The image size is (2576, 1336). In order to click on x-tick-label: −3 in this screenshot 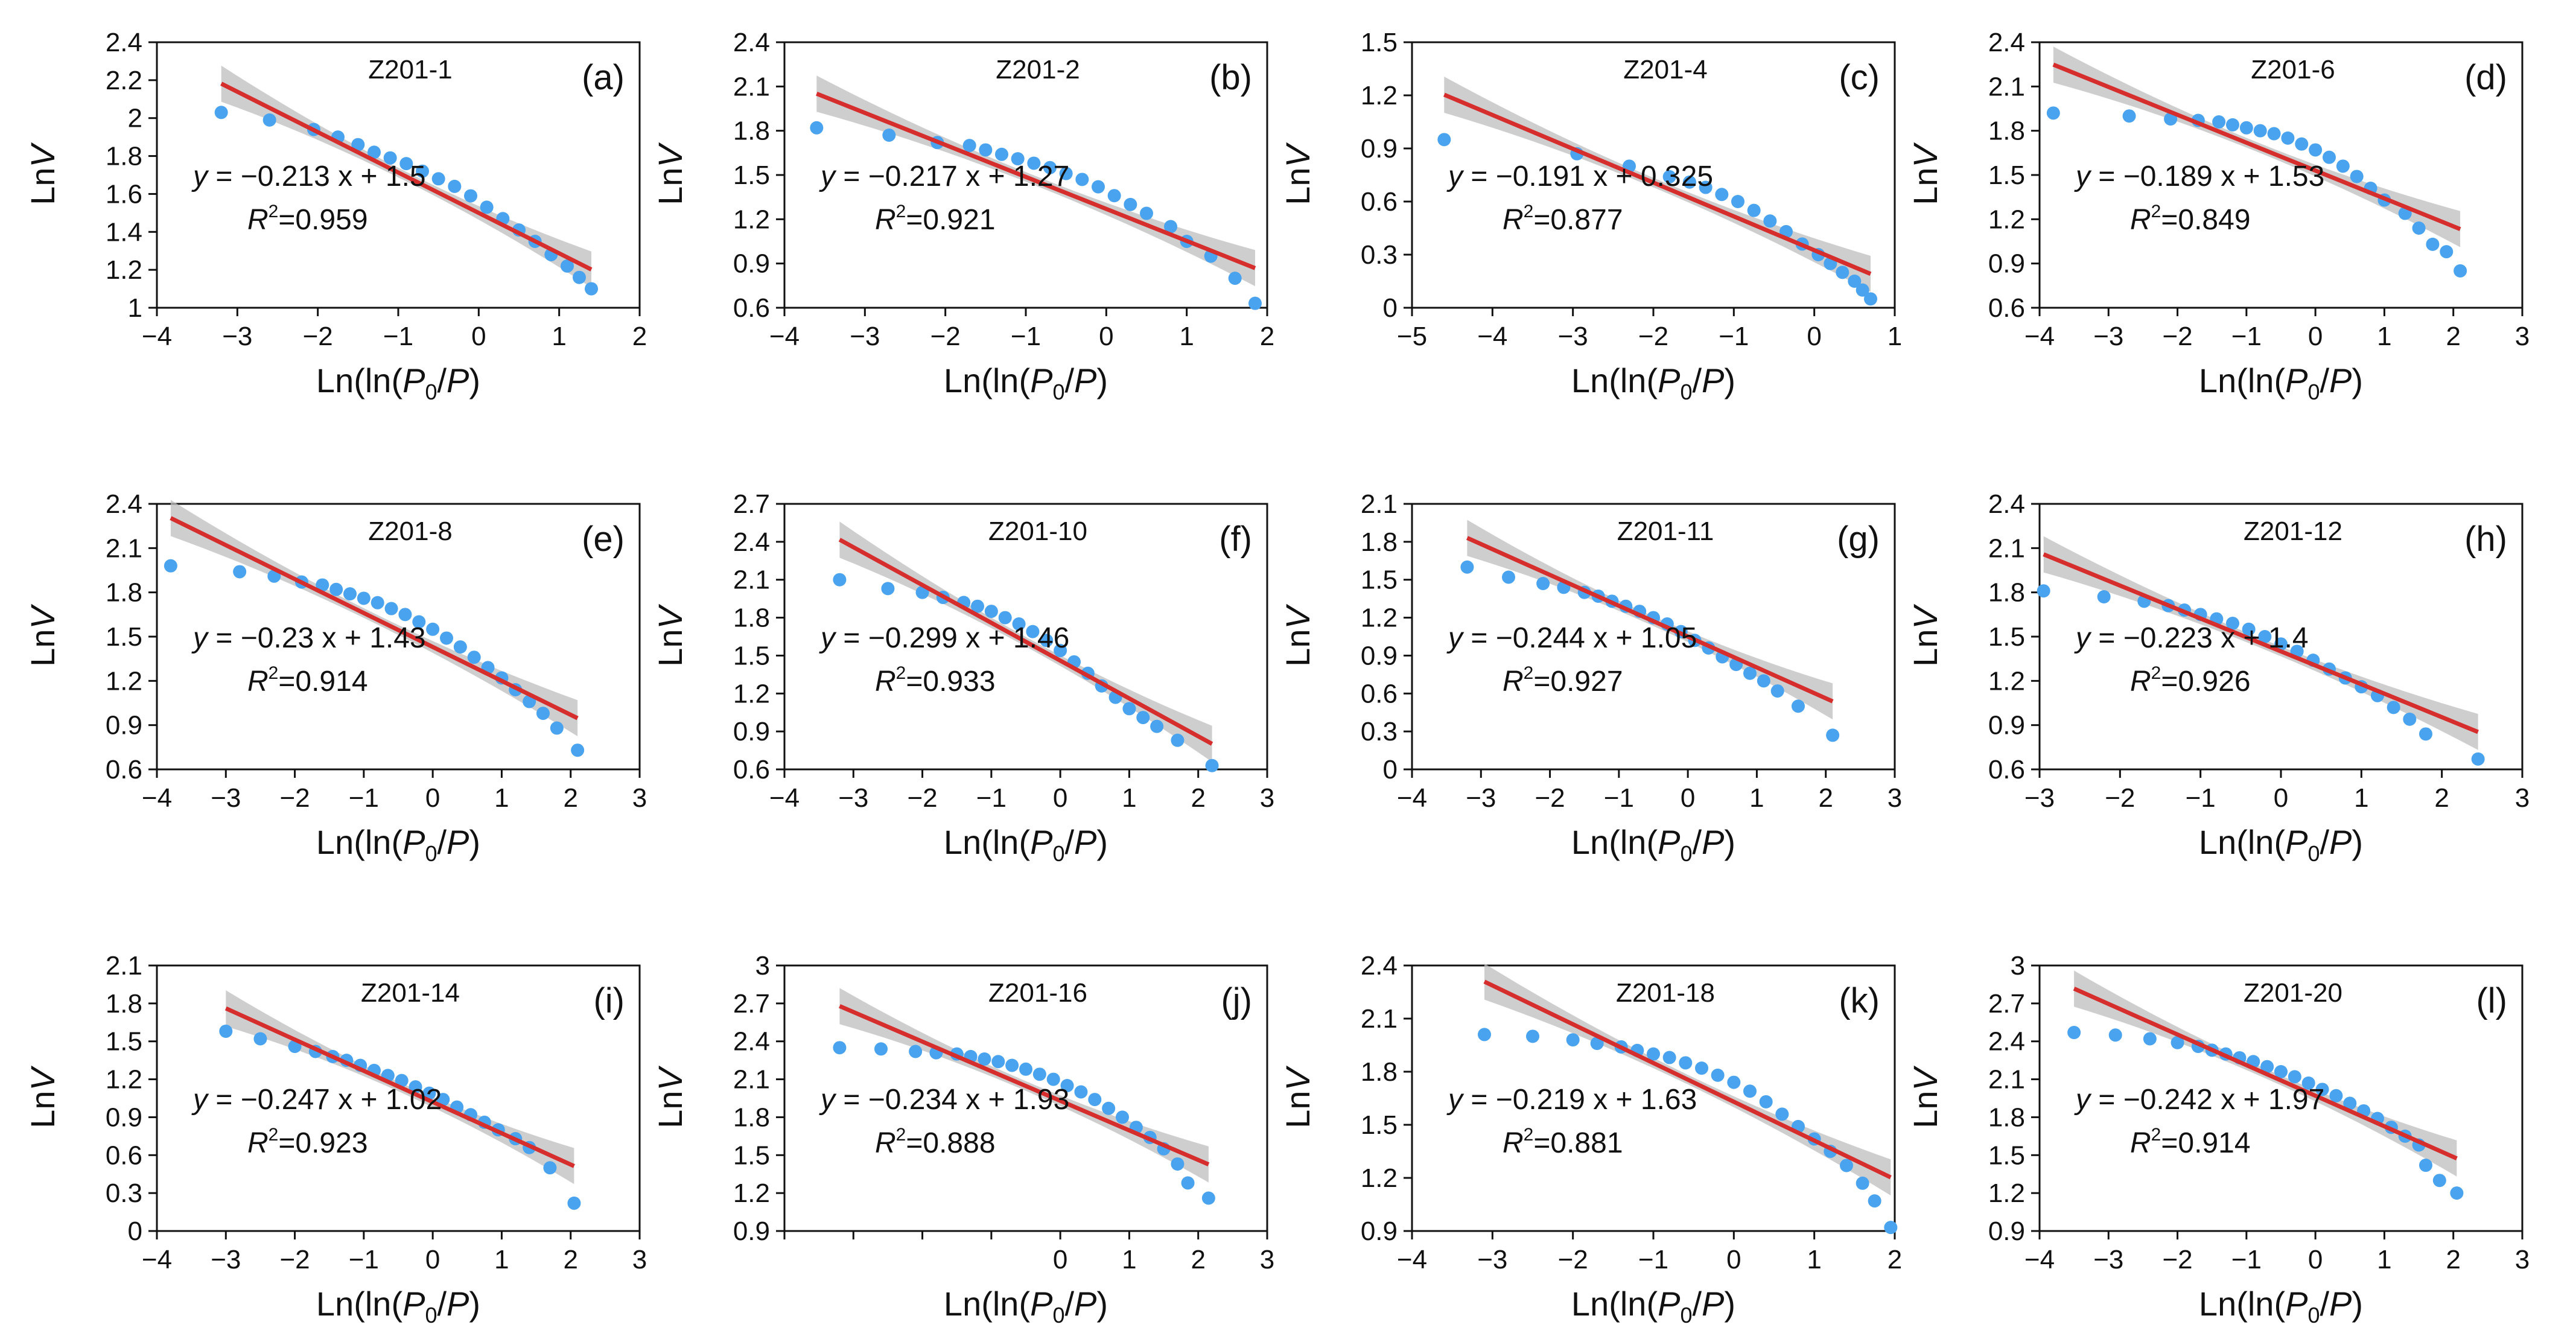, I will do `click(1492, 1260)`.